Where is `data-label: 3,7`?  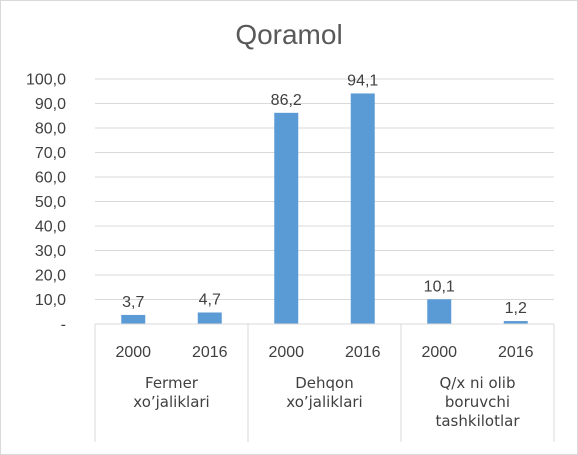 data-label: 3,7 is located at coordinates (133, 302).